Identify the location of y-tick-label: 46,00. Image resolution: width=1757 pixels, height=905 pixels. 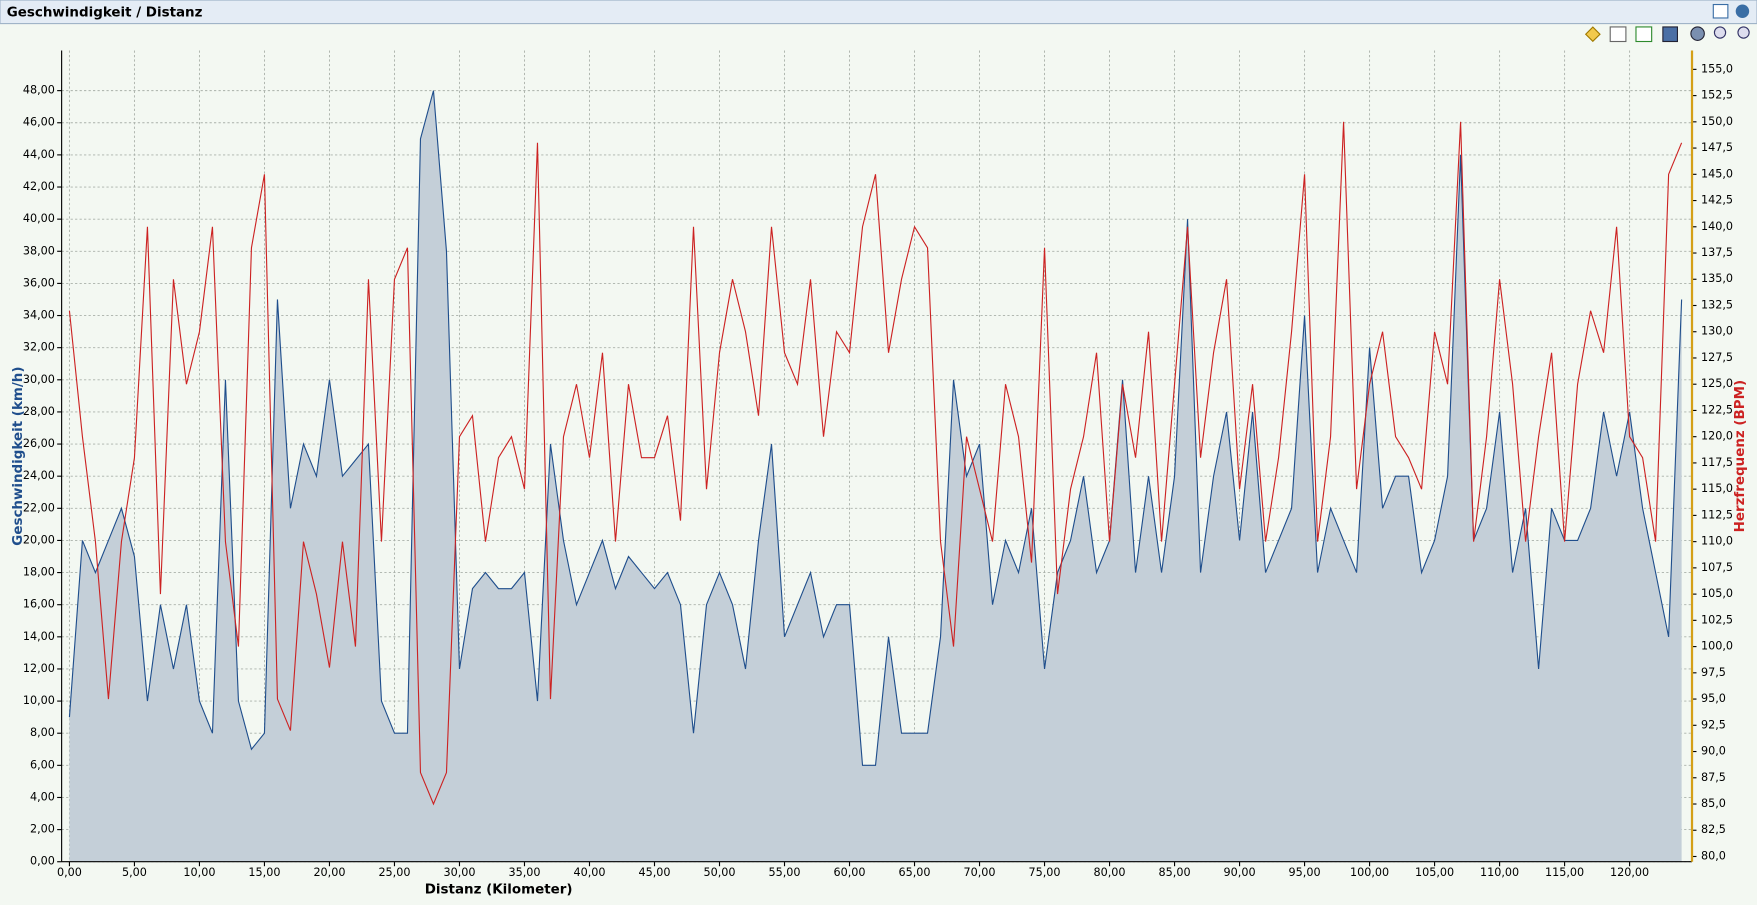
(39, 122).